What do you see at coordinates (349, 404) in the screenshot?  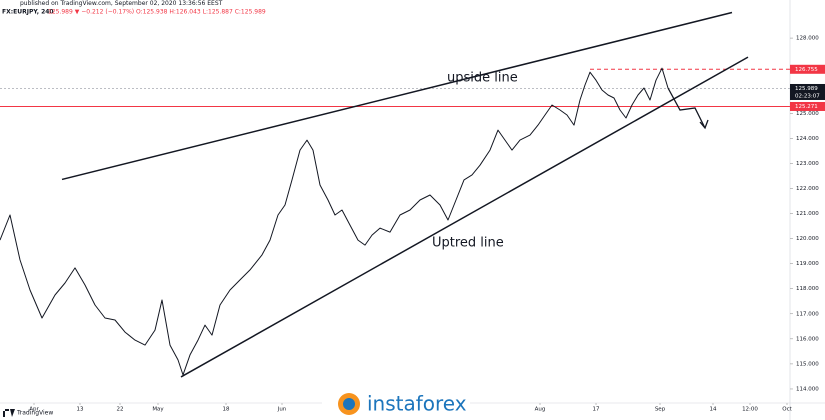 I see `watermark-icon` at bounding box center [349, 404].